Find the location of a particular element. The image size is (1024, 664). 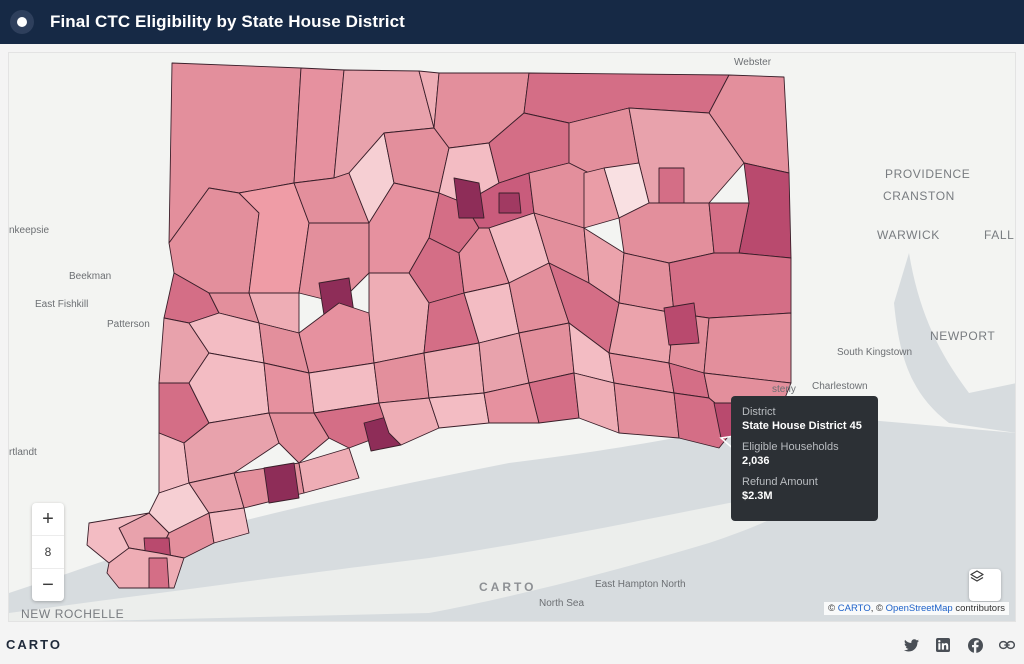

zoom-control: + 8 − is located at coordinates (48, 552).